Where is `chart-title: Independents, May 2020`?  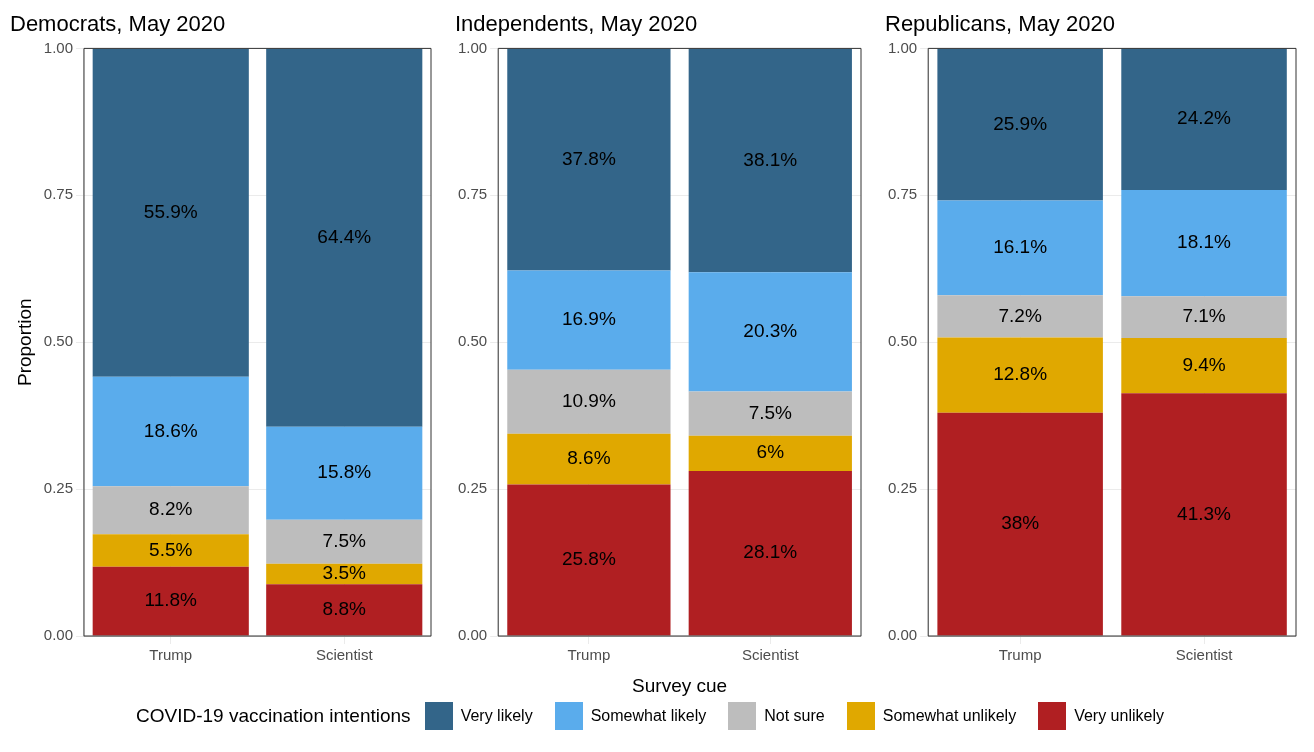
chart-title: Independents, May 2020 is located at coordinates (576, 24).